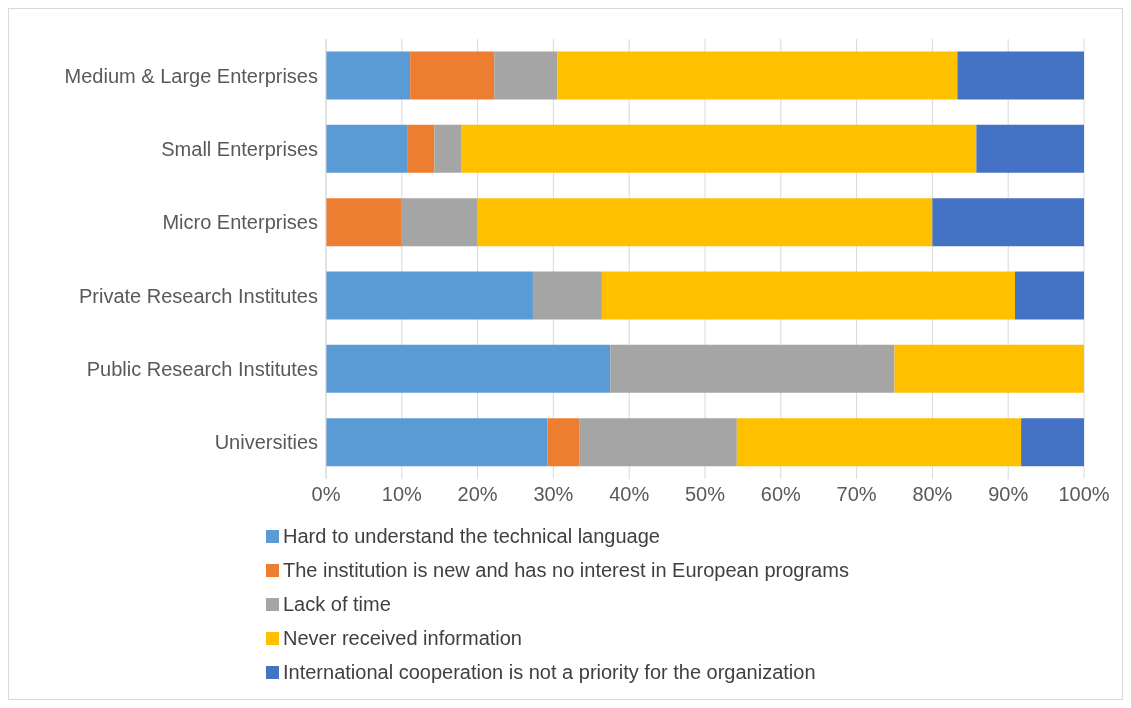  Describe the element at coordinates (402, 638) in the screenshot. I see `legend-label: Never received information` at that location.